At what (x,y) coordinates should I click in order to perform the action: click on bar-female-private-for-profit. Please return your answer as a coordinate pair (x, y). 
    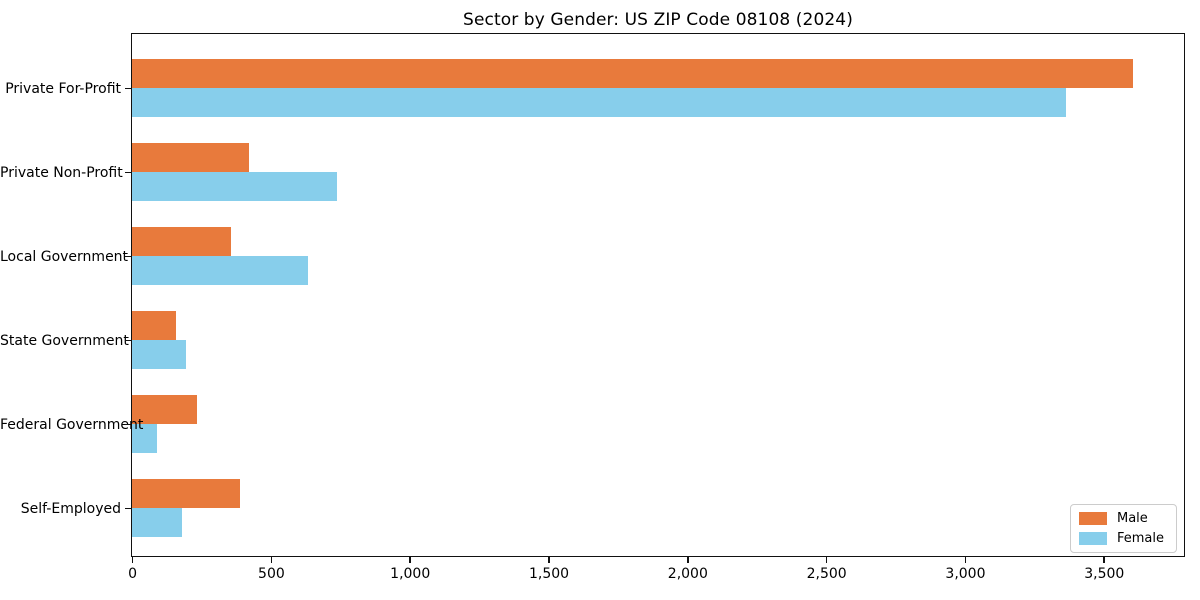
    Looking at the image, I should click on (599, 102).